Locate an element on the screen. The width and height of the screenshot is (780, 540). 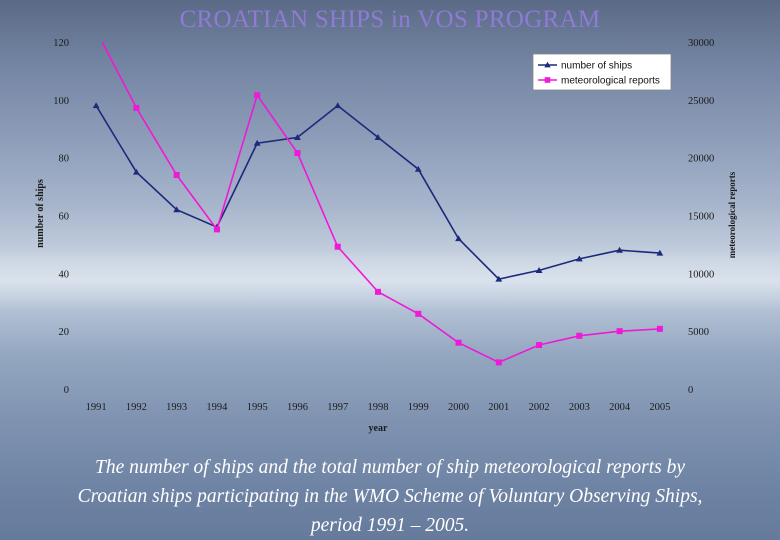
x-tick-label: 2004 is located at coordinates (620, 407).